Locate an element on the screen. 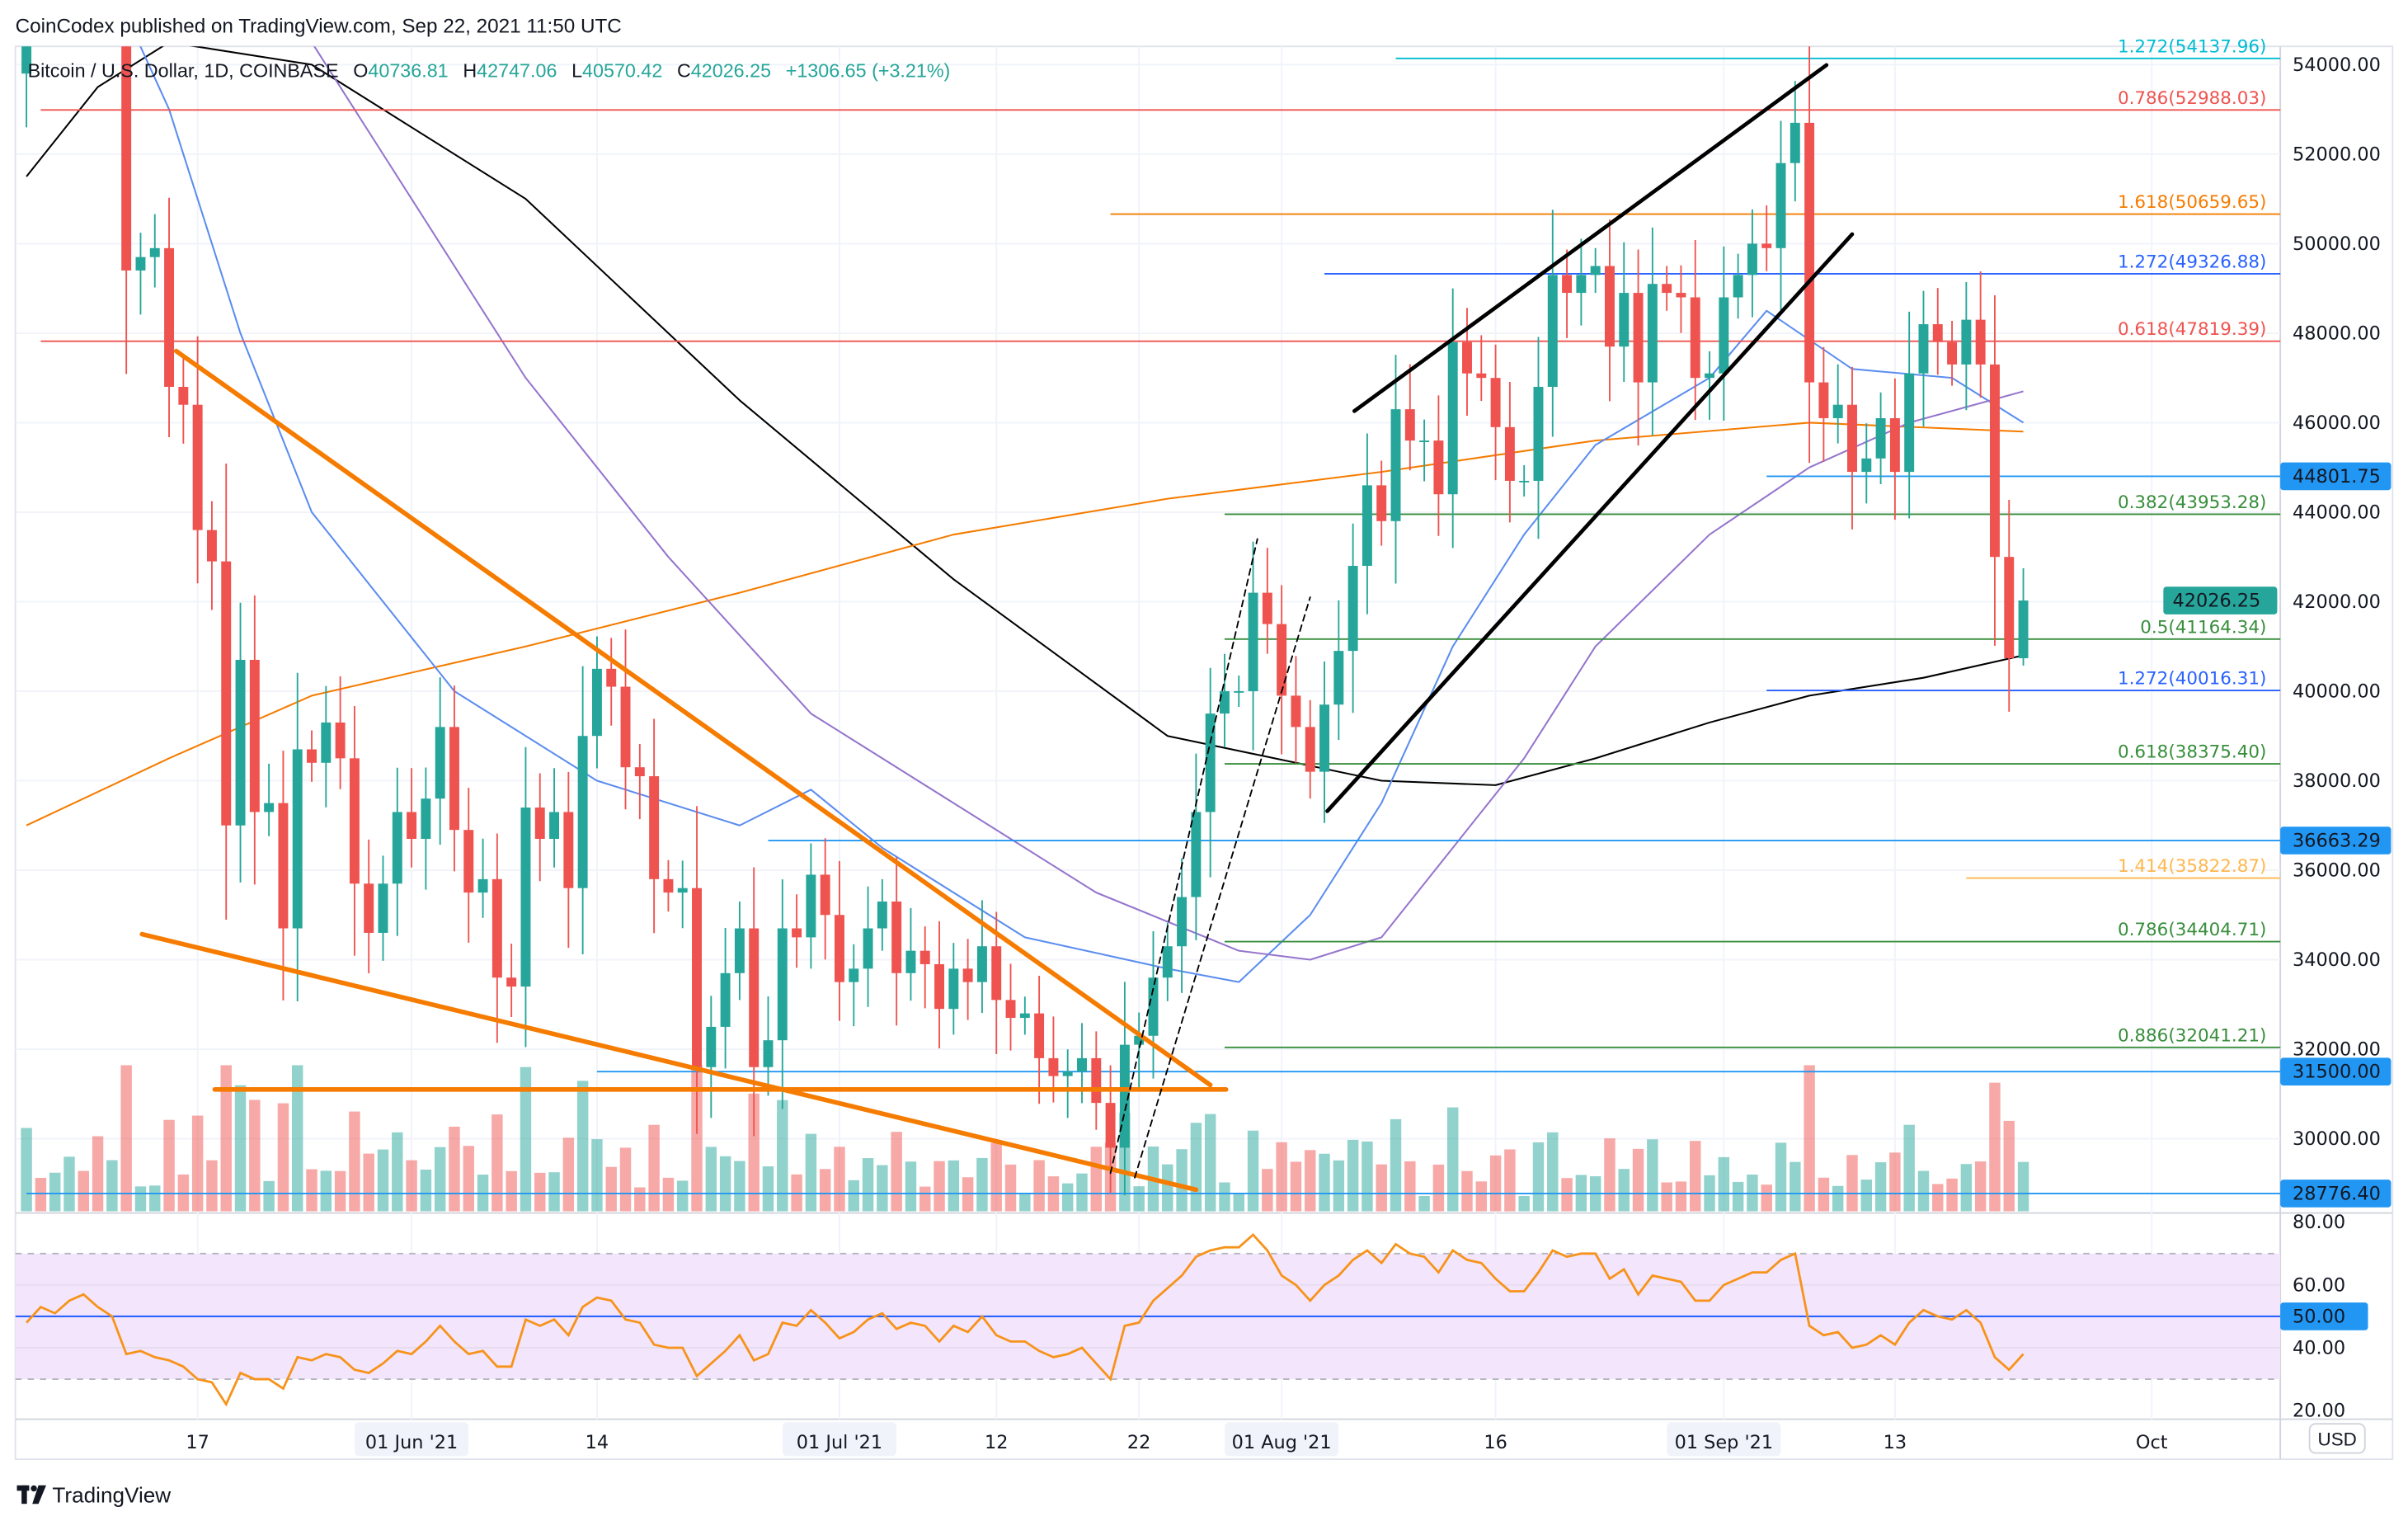 The height and width of the screenshot is (1521, 2408). wedge-lower-line is located at coordinates (669, 1062).